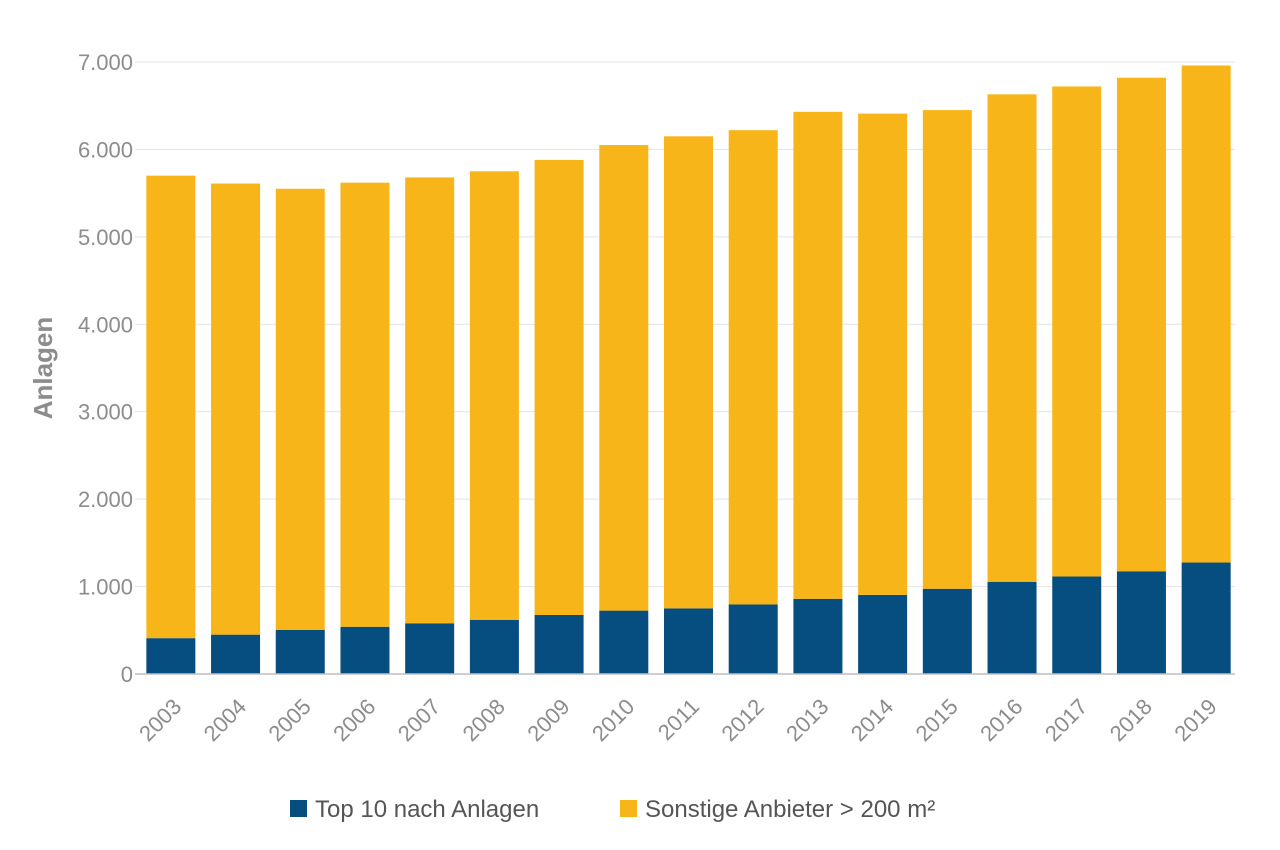  Describe the element at coordinates (105, 499) in the screenshot. I see `y-tick-label: 2.000` at that location.